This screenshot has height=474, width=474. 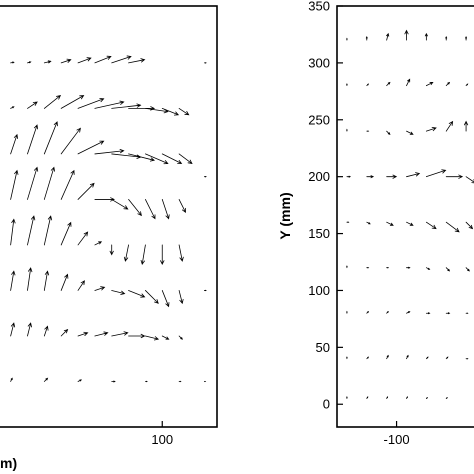 I want to click on y-tick-label: 0, so click(x=326, y=404).